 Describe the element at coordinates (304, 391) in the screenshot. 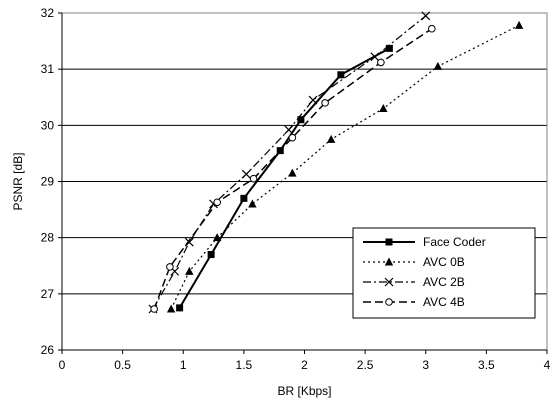

I see `x-axis-label: BR [Kbps]` at that location.